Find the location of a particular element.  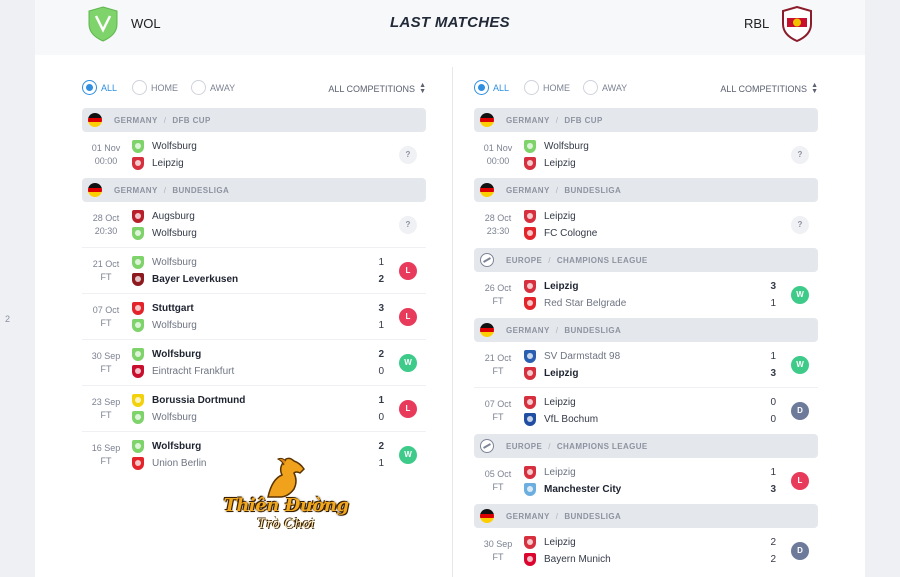

away-team: Manchester City is located at coordinates (572, 489).